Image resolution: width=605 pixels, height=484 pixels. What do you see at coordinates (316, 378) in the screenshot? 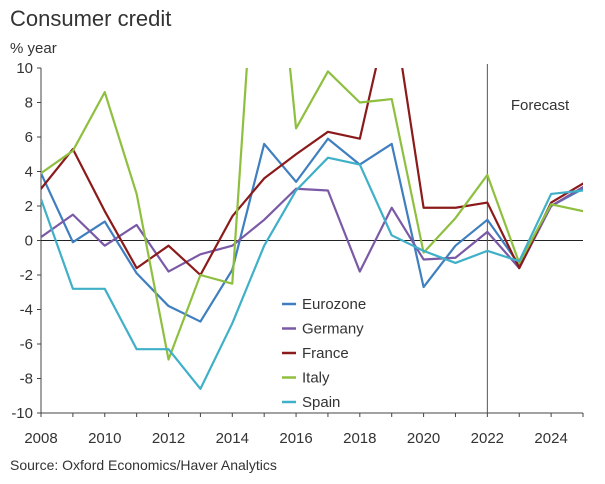
I see `legend-label-italy: Italy` at bounding box center [316, 378].